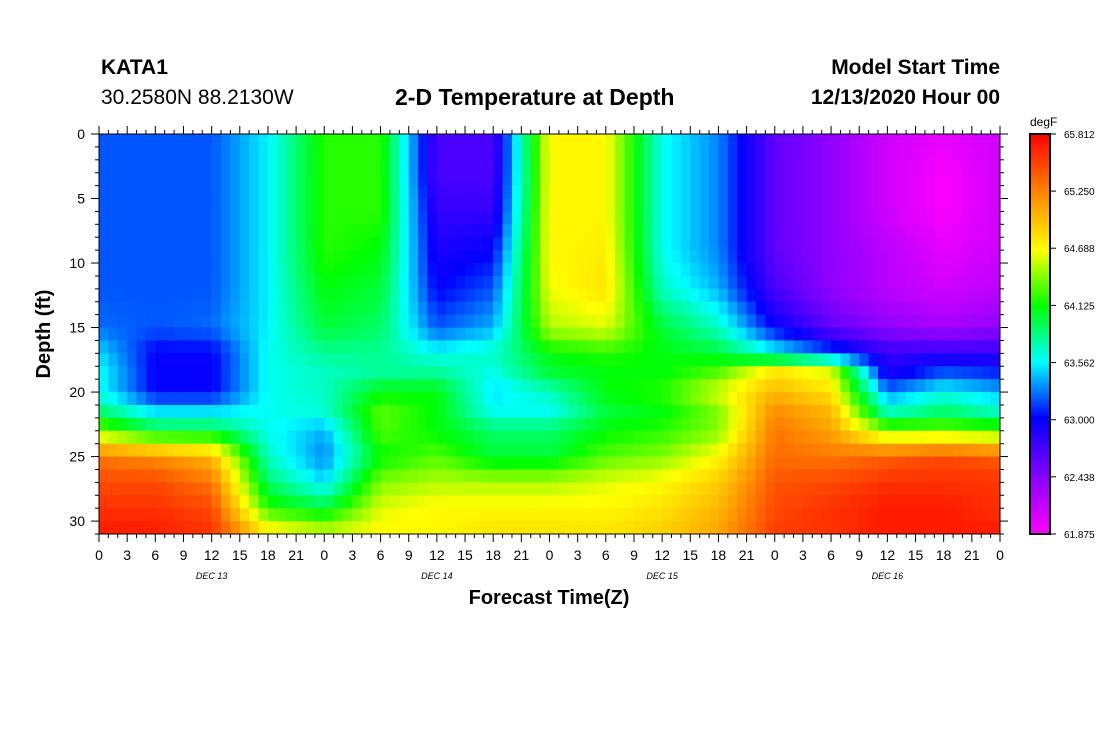 The height and width of the screenshot is (750, 1100). I want to click on x-tick-label: 15, so click(690, 555).